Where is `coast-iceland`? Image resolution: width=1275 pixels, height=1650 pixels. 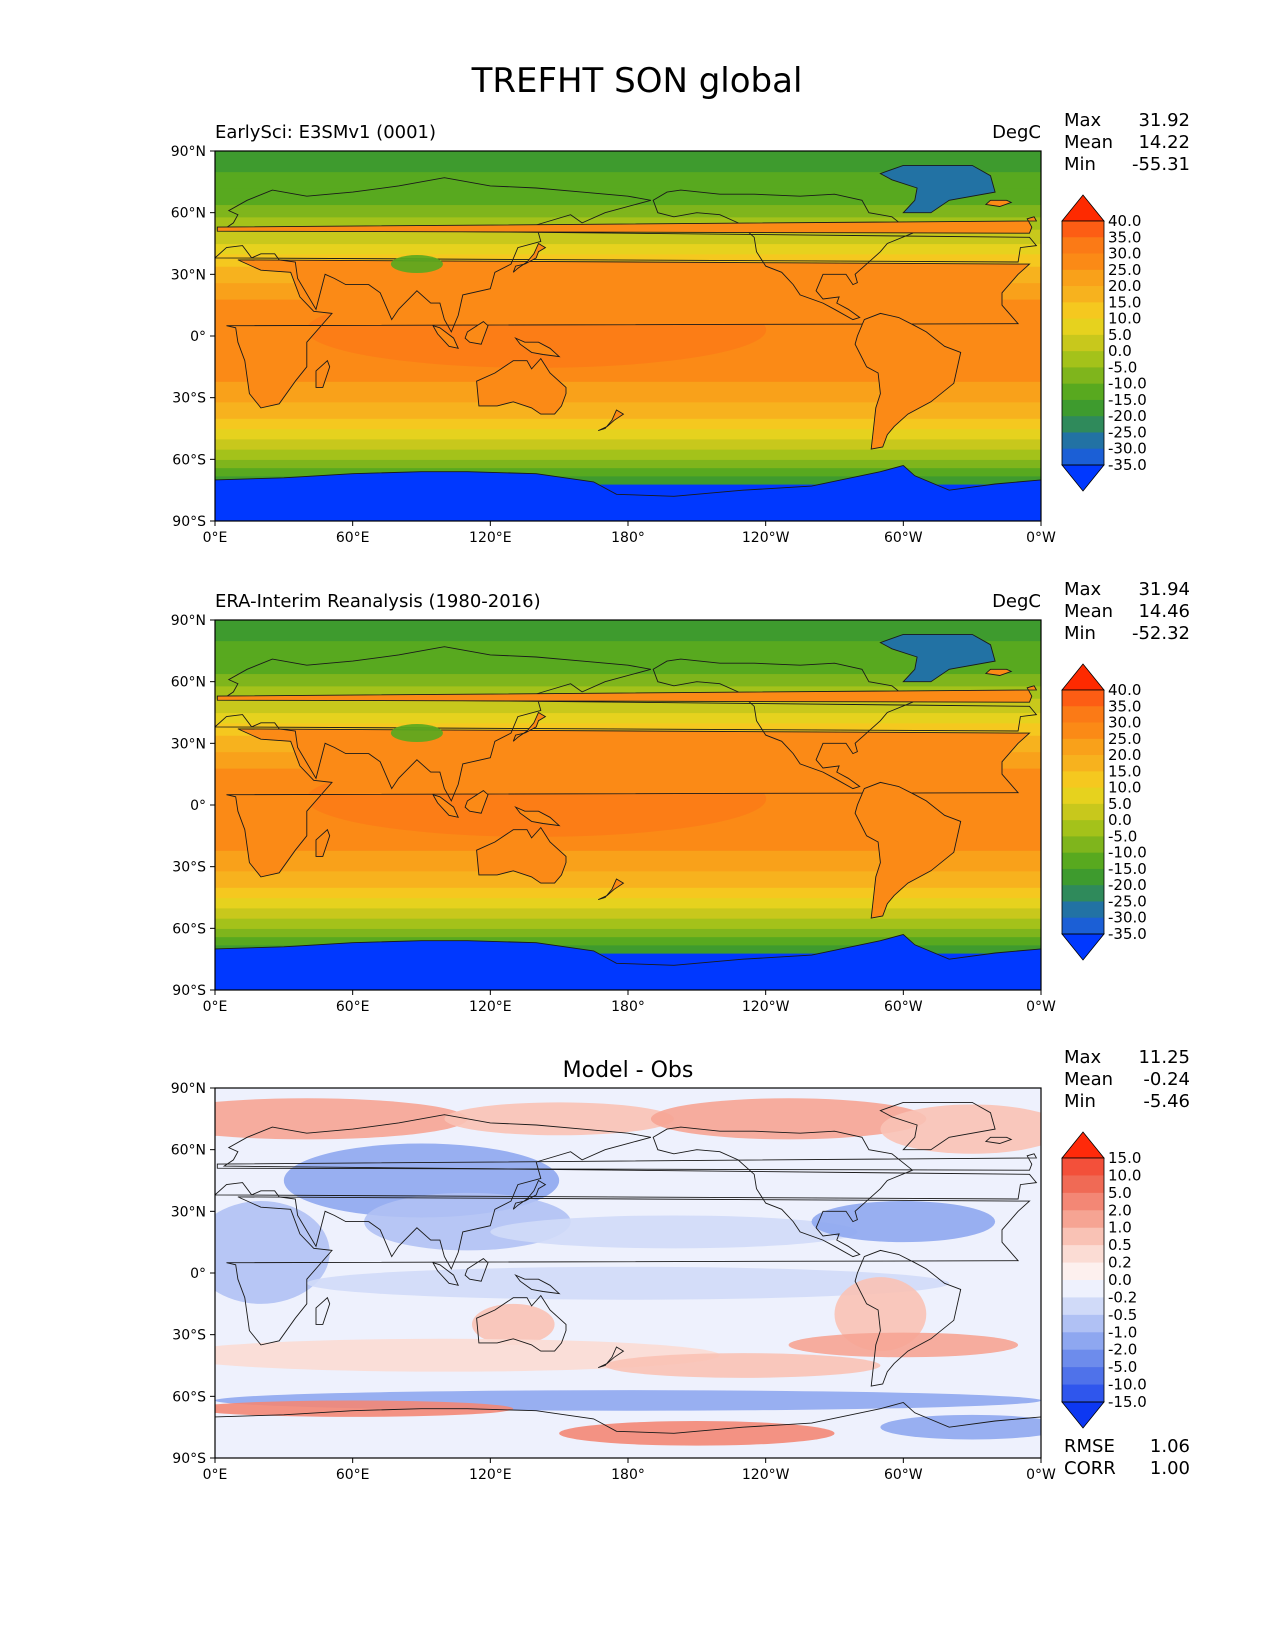
coast-iceland is located at coordinates (998, 203).